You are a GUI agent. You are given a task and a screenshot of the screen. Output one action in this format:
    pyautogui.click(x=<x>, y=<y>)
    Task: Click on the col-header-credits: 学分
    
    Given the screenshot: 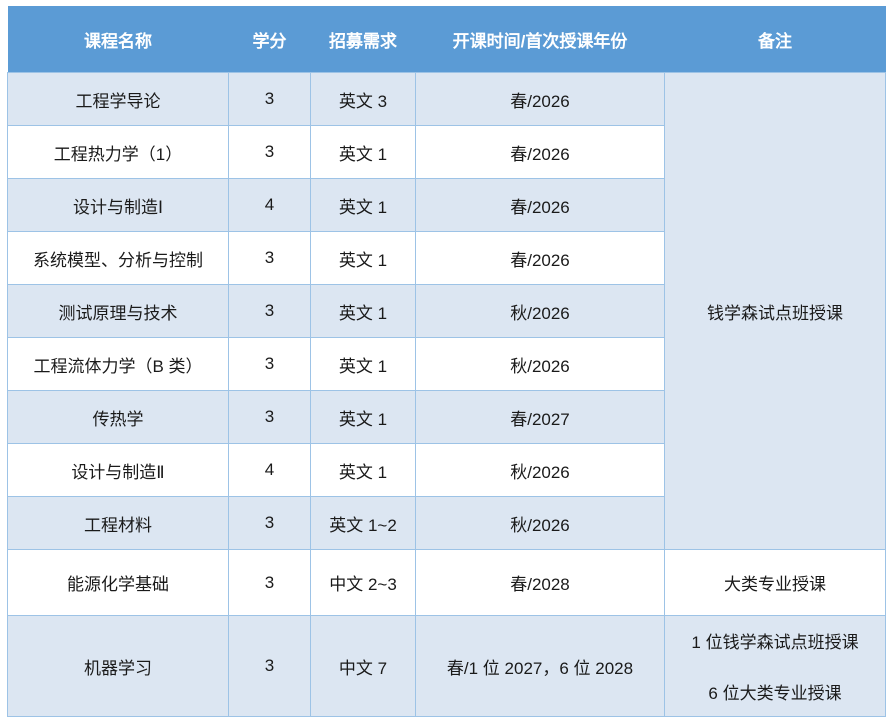 What is the action you would take?
    pyautogui.click(x=269, y=39)
    